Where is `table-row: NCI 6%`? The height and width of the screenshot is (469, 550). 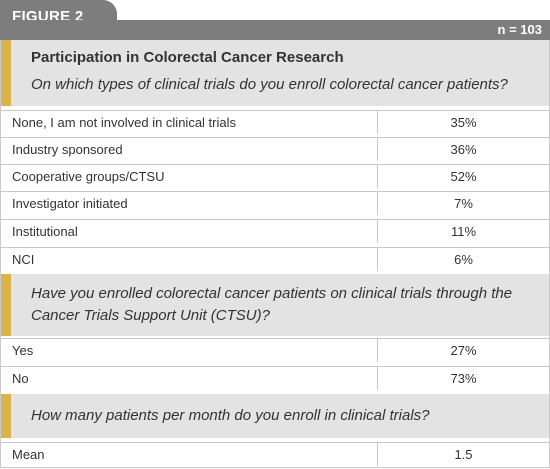 table-row: NCI 6% is located at coordinates (275, 259).